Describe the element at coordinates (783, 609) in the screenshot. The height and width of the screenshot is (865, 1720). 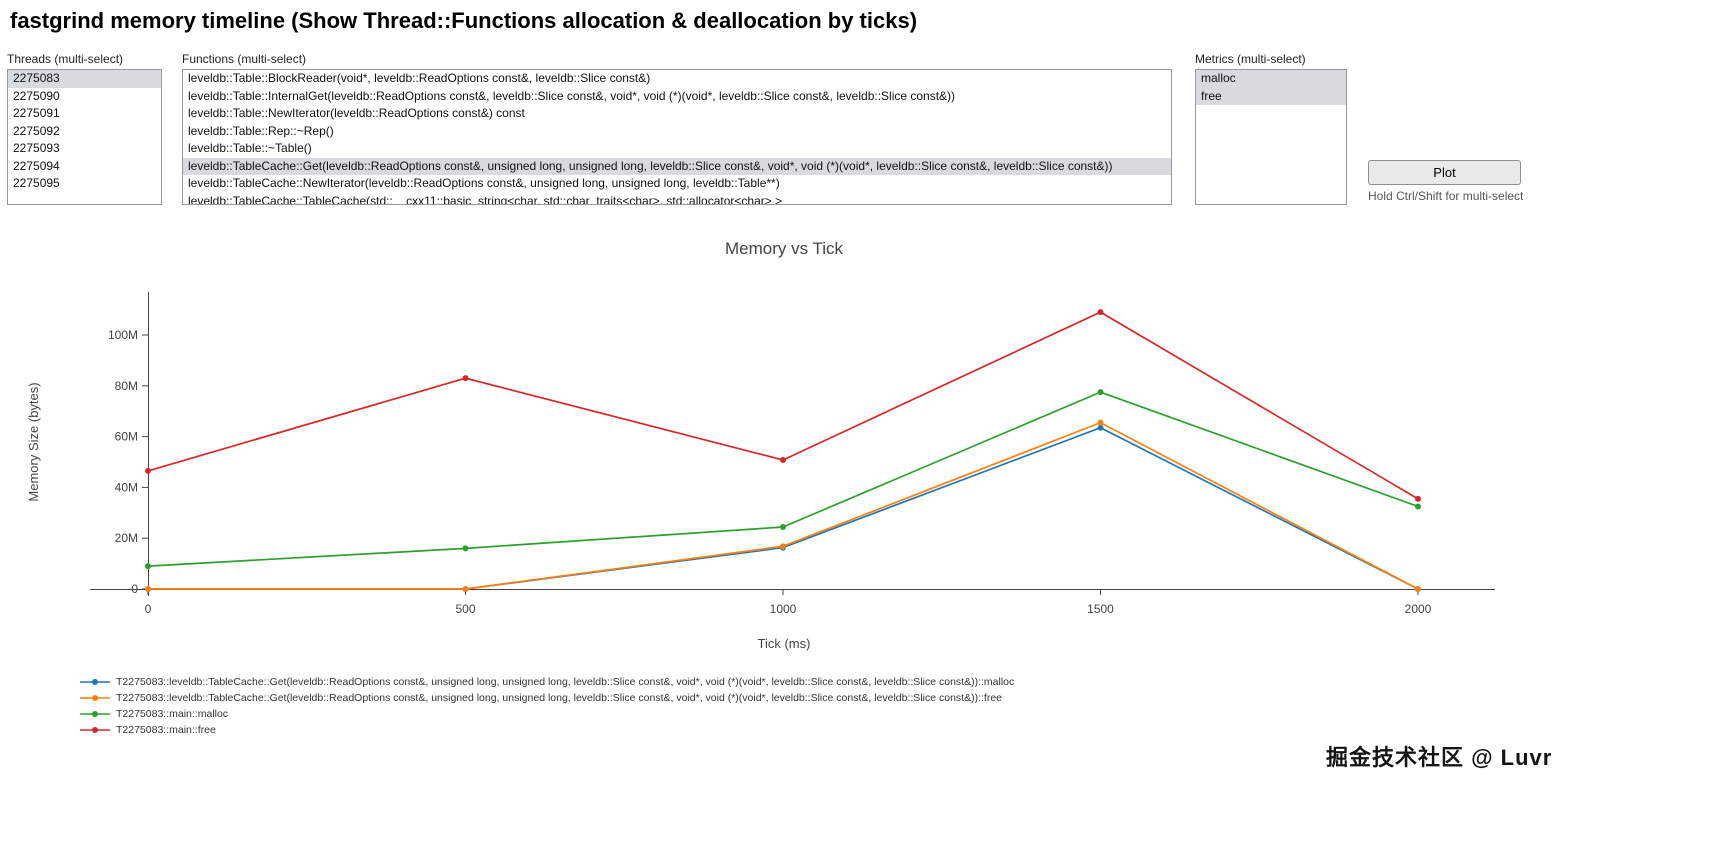
I see `x-tick-label: 1000` at that location.